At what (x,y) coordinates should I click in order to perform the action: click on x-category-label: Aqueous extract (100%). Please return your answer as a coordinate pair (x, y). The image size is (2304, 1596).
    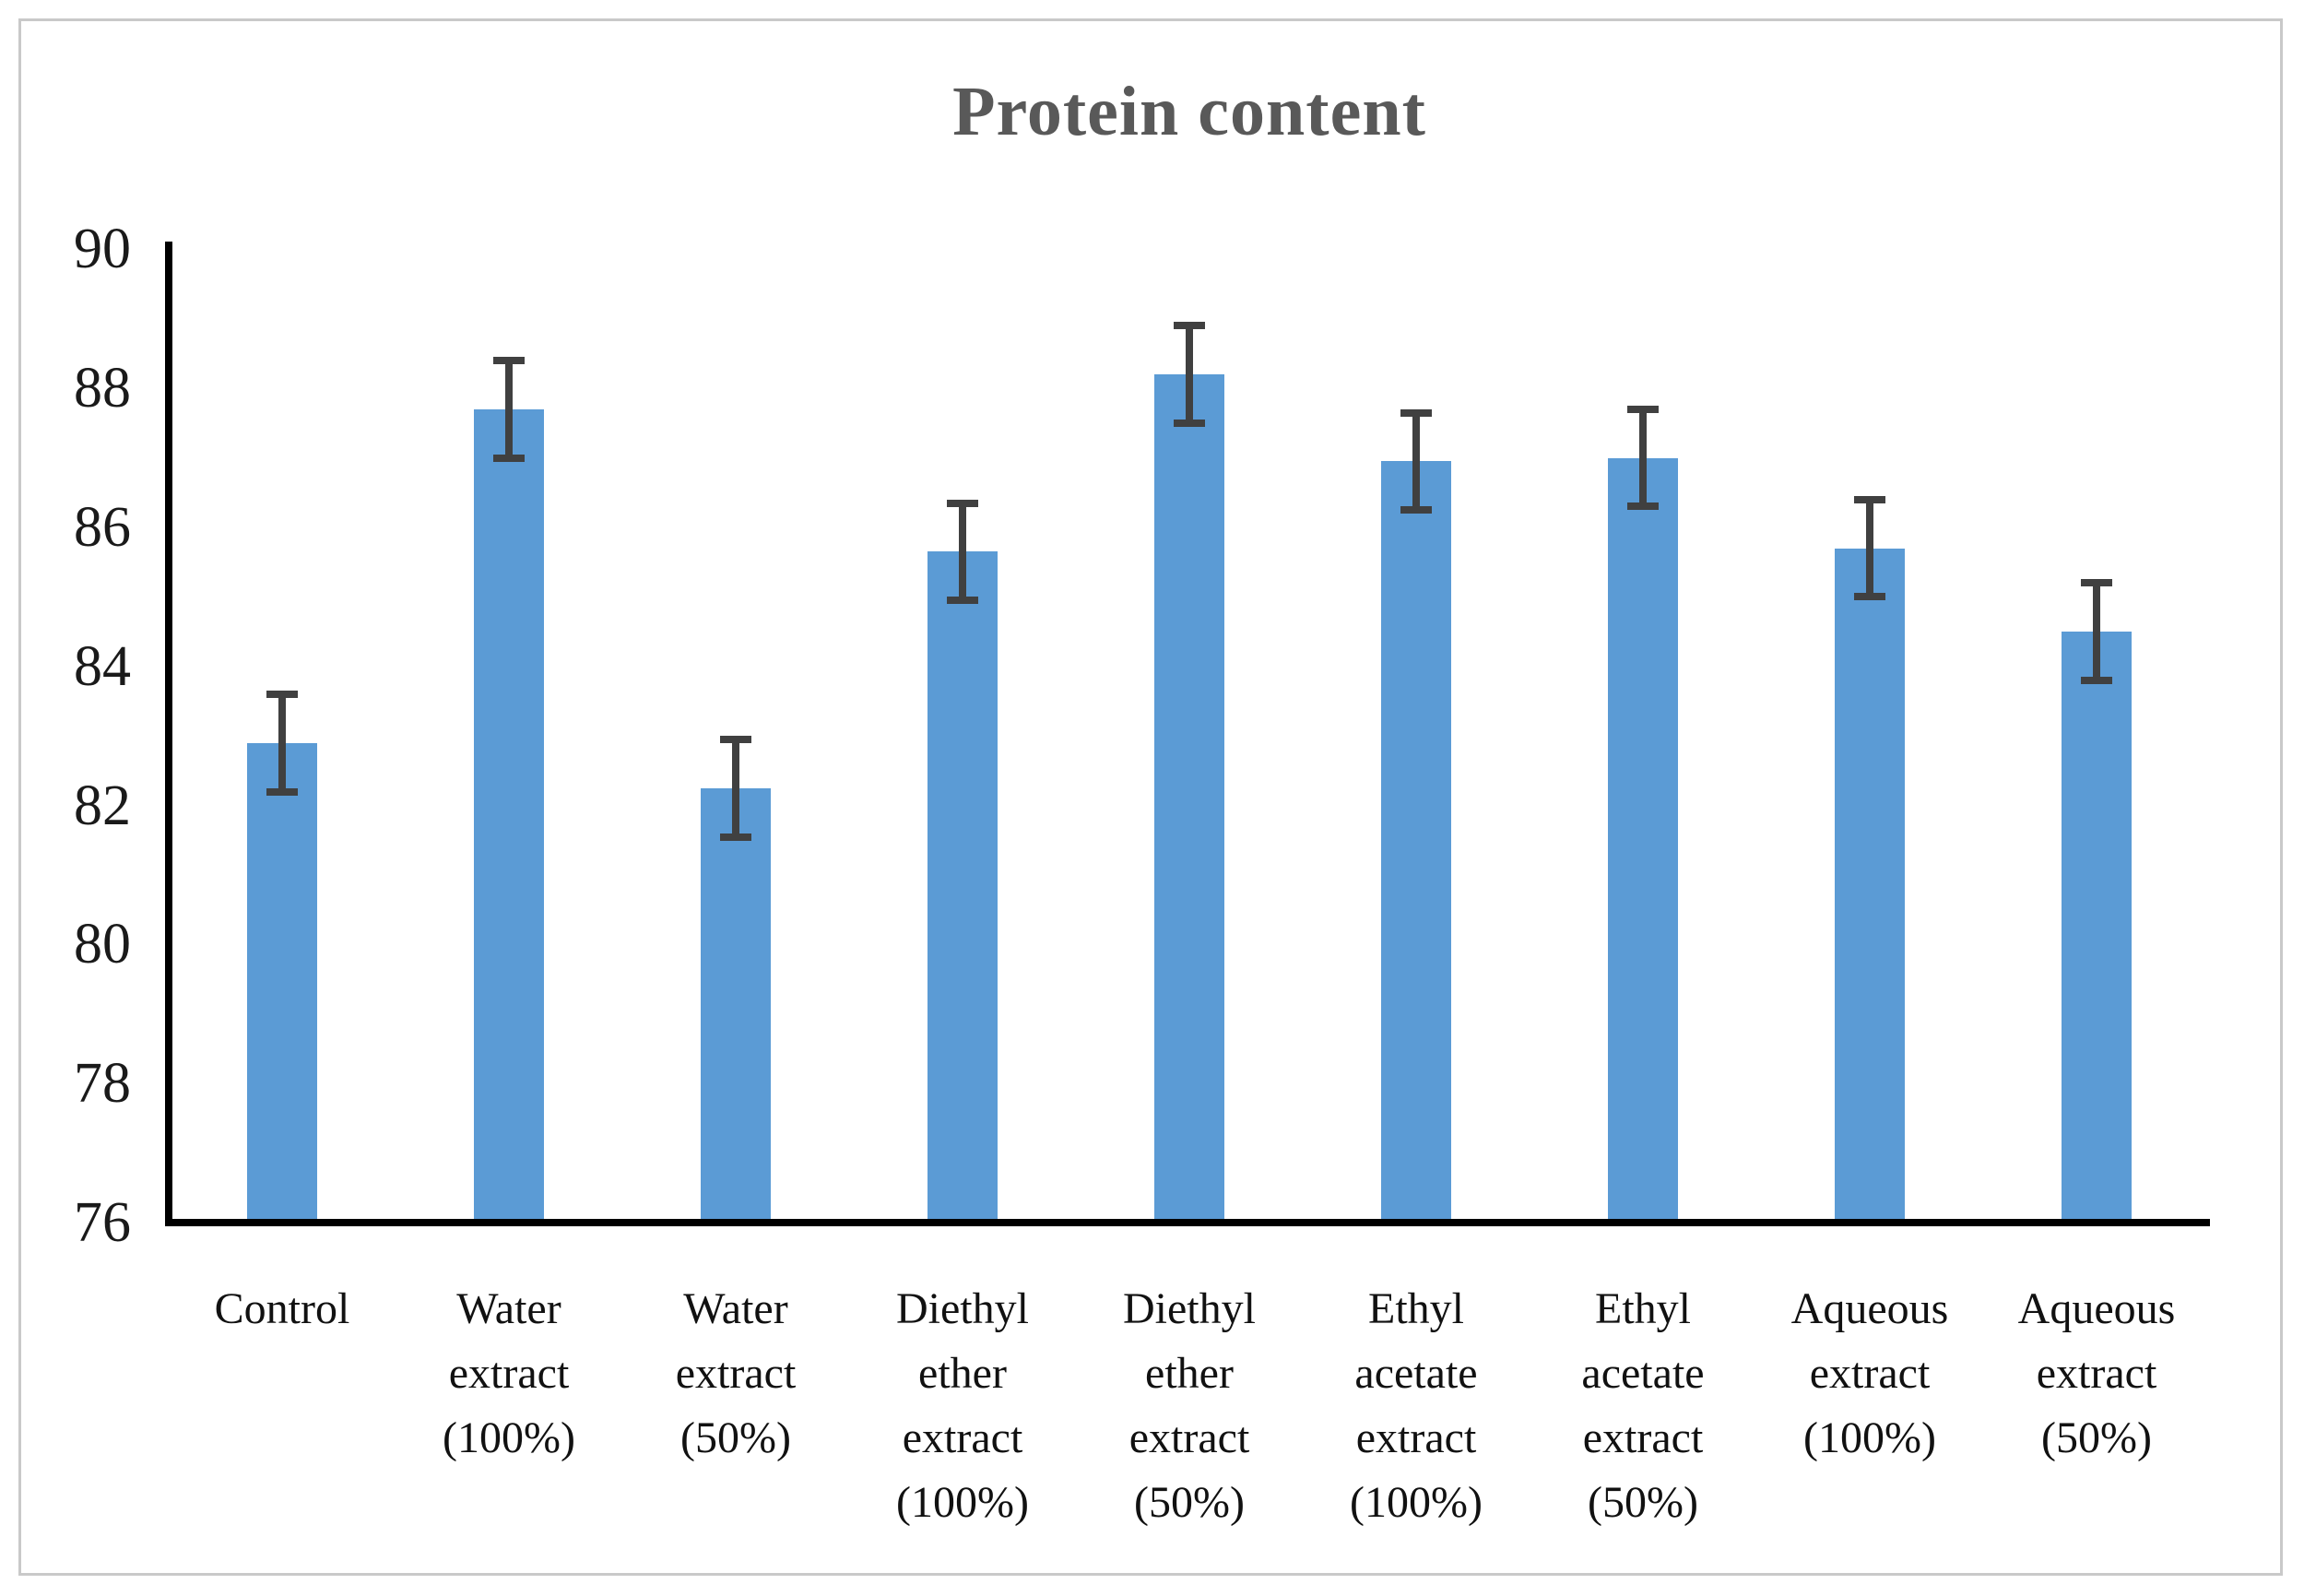
    Looking at the image, I should click on (1870, 1374).